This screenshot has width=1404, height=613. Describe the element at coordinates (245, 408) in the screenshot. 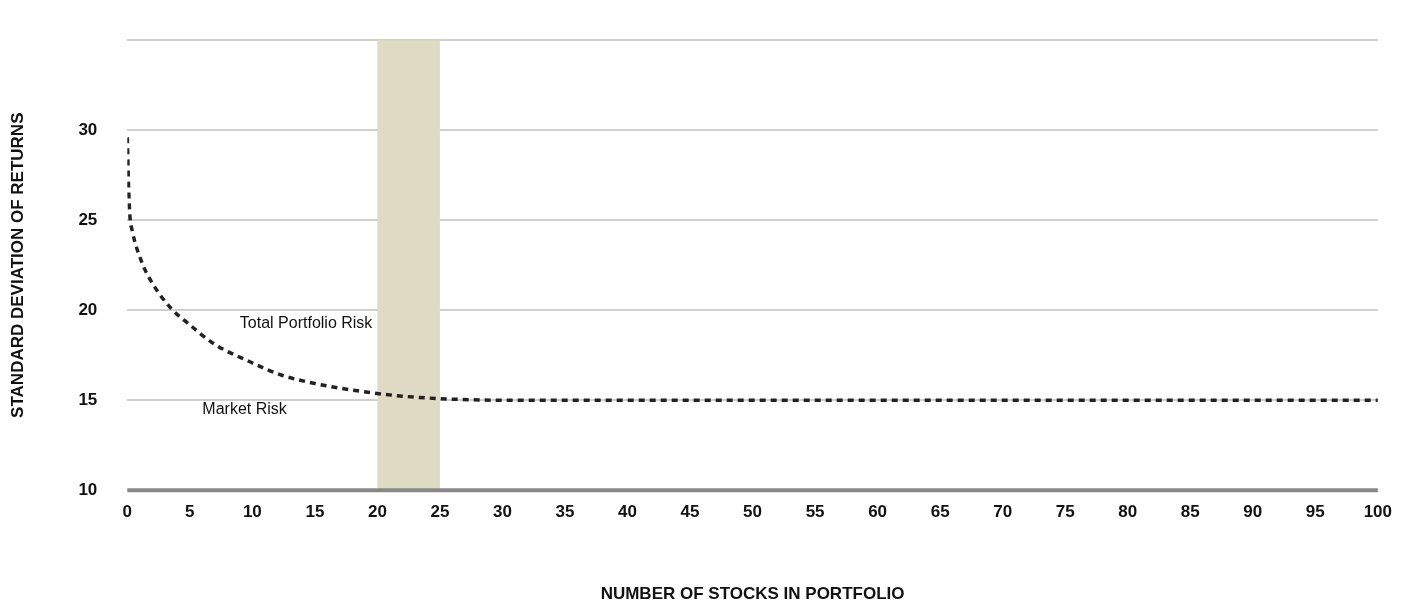

I see `annotation: Market Risk` at that location.